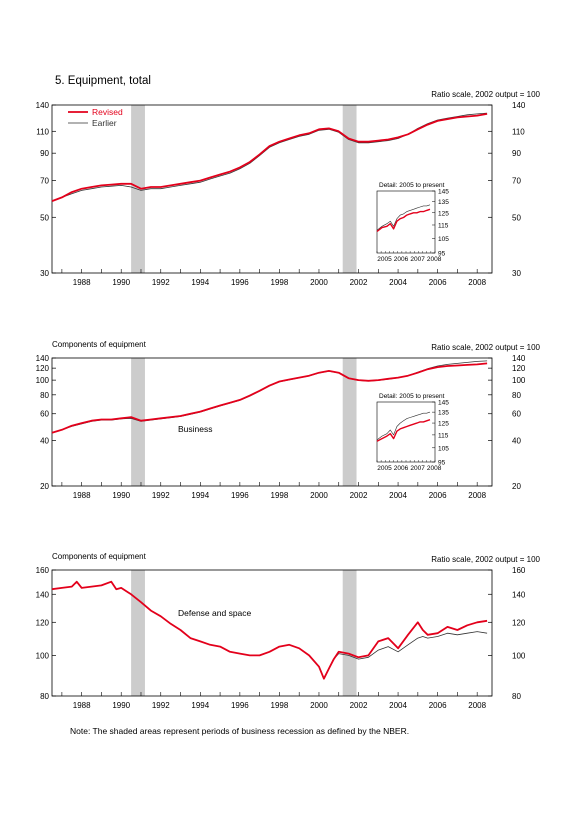 This screenshot has width=585, height=815. I want to click on y-tick-label-right: 70, so click(516, 181).